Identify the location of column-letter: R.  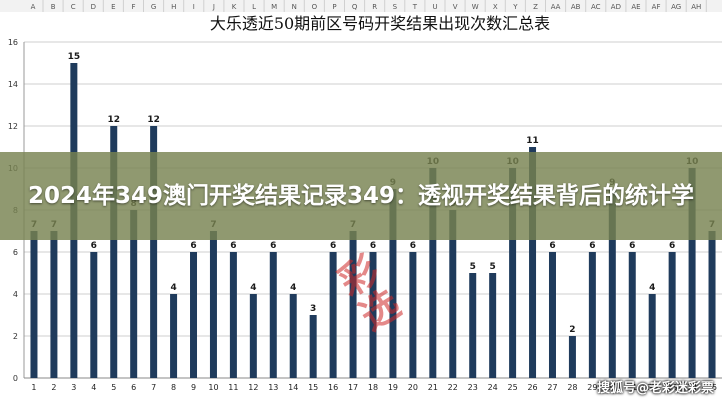
(374, 7).